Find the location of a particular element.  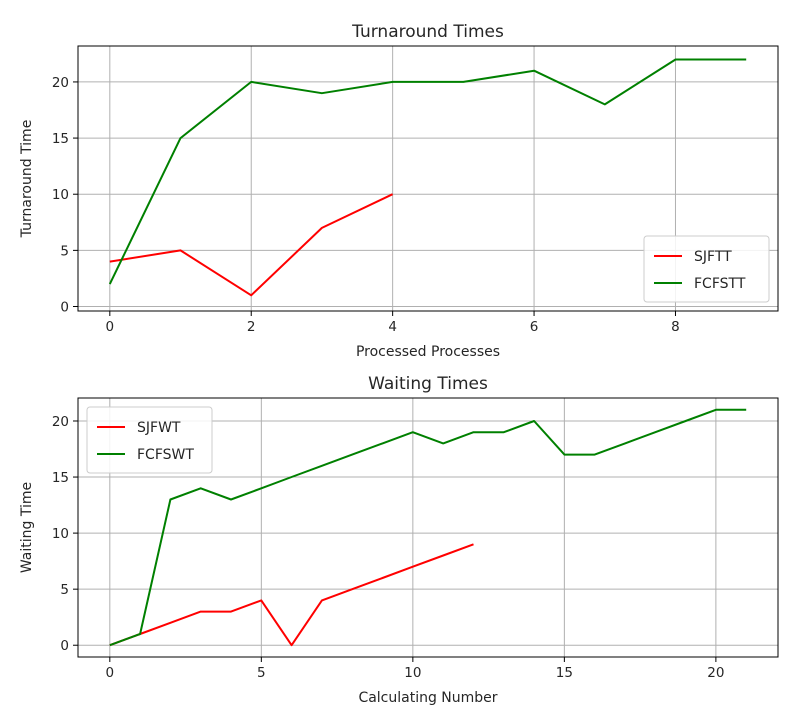

turnaround-times-y-tick-label-5: 5 is located at coordinates (64, 251).